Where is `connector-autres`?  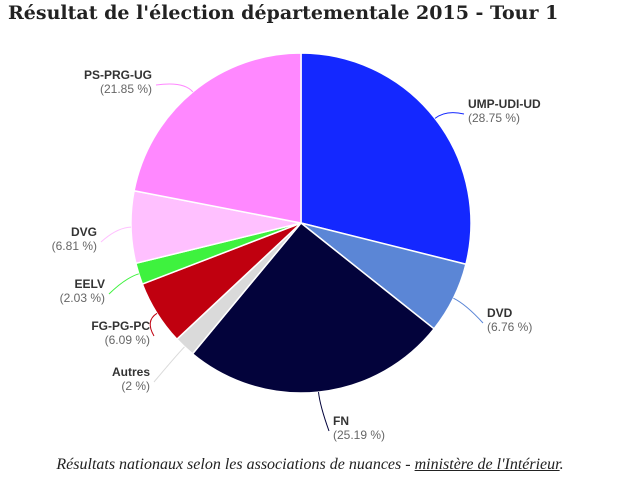
connector-autres is located at coordinates (169, 364).